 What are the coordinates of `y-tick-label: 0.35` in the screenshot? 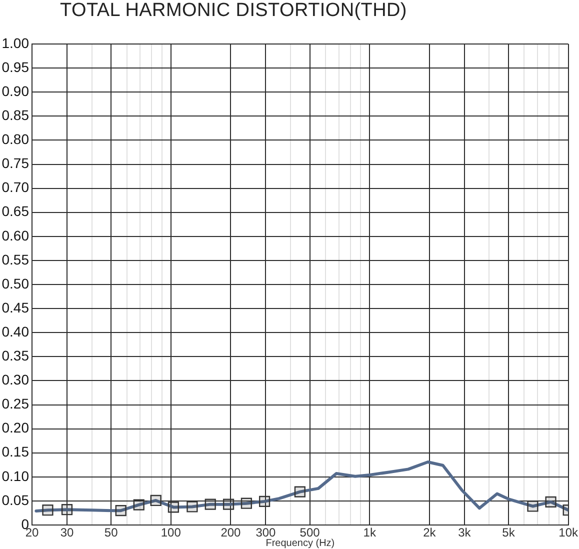 It's located at (16, 356).